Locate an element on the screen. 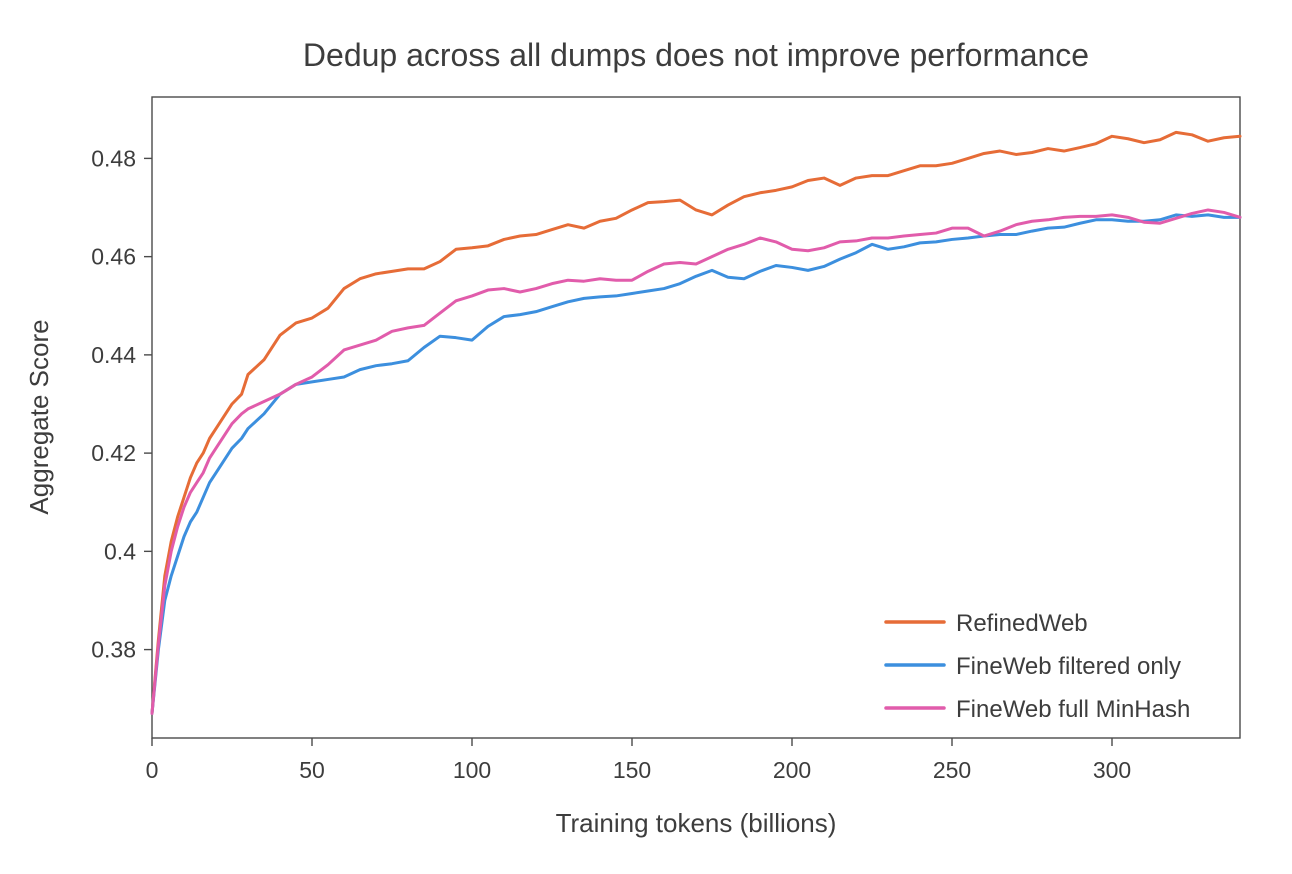 This screenshot has height=874, width=1292. x-tick-label: 300 is located at coordinates (1112, 770).